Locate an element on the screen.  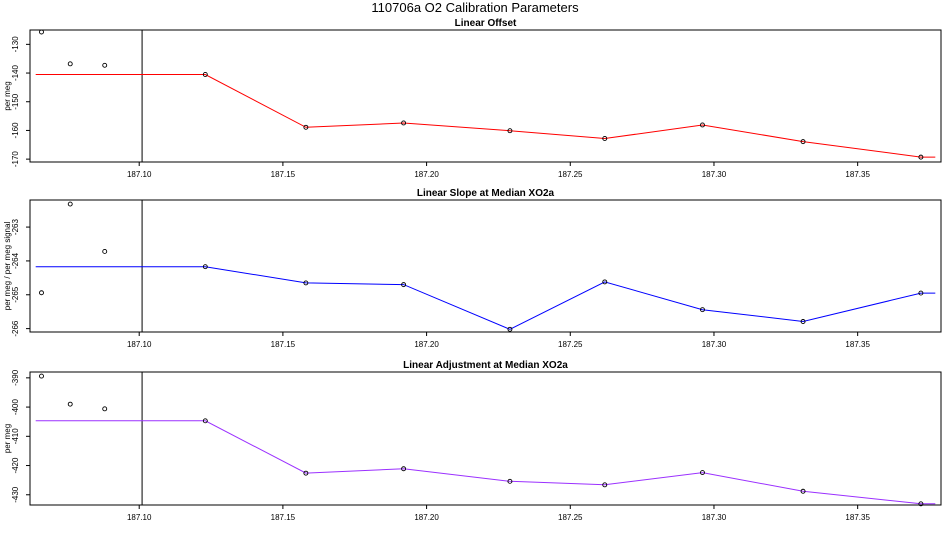
y-tick-label: -420 is located at coordinates (15, 465).